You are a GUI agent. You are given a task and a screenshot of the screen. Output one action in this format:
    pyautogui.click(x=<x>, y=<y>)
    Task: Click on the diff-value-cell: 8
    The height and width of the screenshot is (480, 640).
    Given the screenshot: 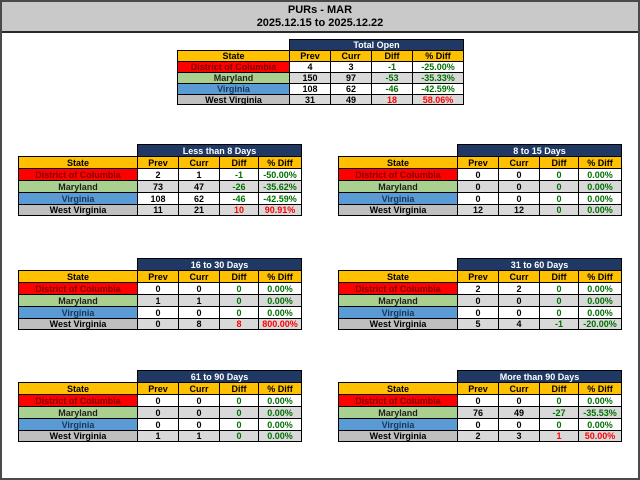 What is the action you would take?
    pyautogui.click(x=238, y=324)
    